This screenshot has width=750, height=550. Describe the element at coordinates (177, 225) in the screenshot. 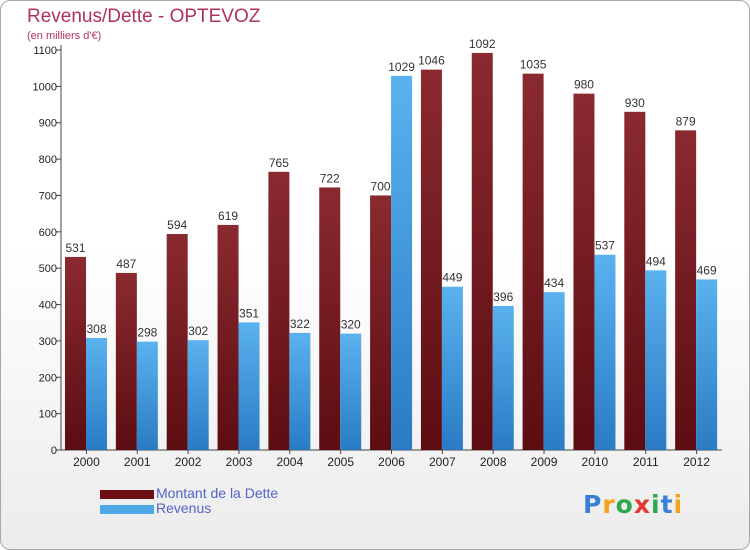

I see `data-label-dette-2002: 594` at that location.